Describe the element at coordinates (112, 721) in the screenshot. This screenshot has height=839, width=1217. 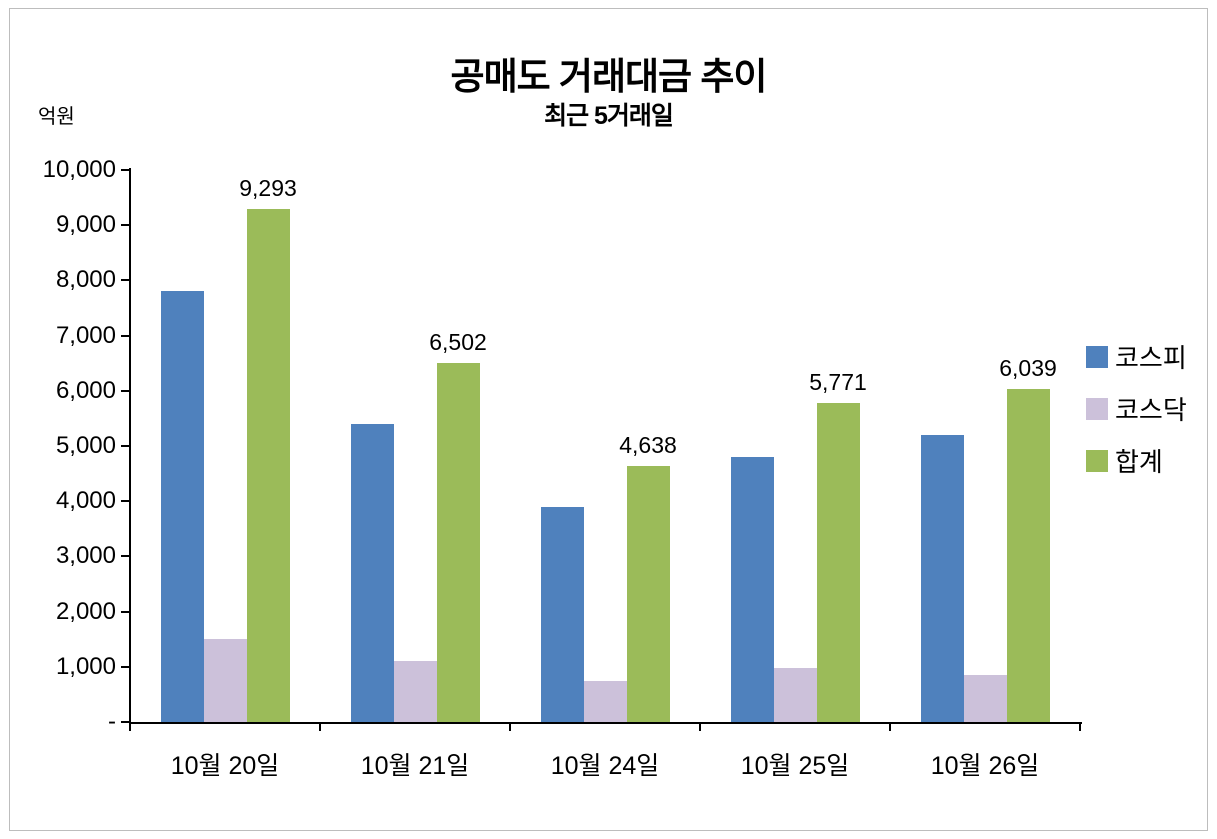
I see `y-axis-tick-label: -` at that location.